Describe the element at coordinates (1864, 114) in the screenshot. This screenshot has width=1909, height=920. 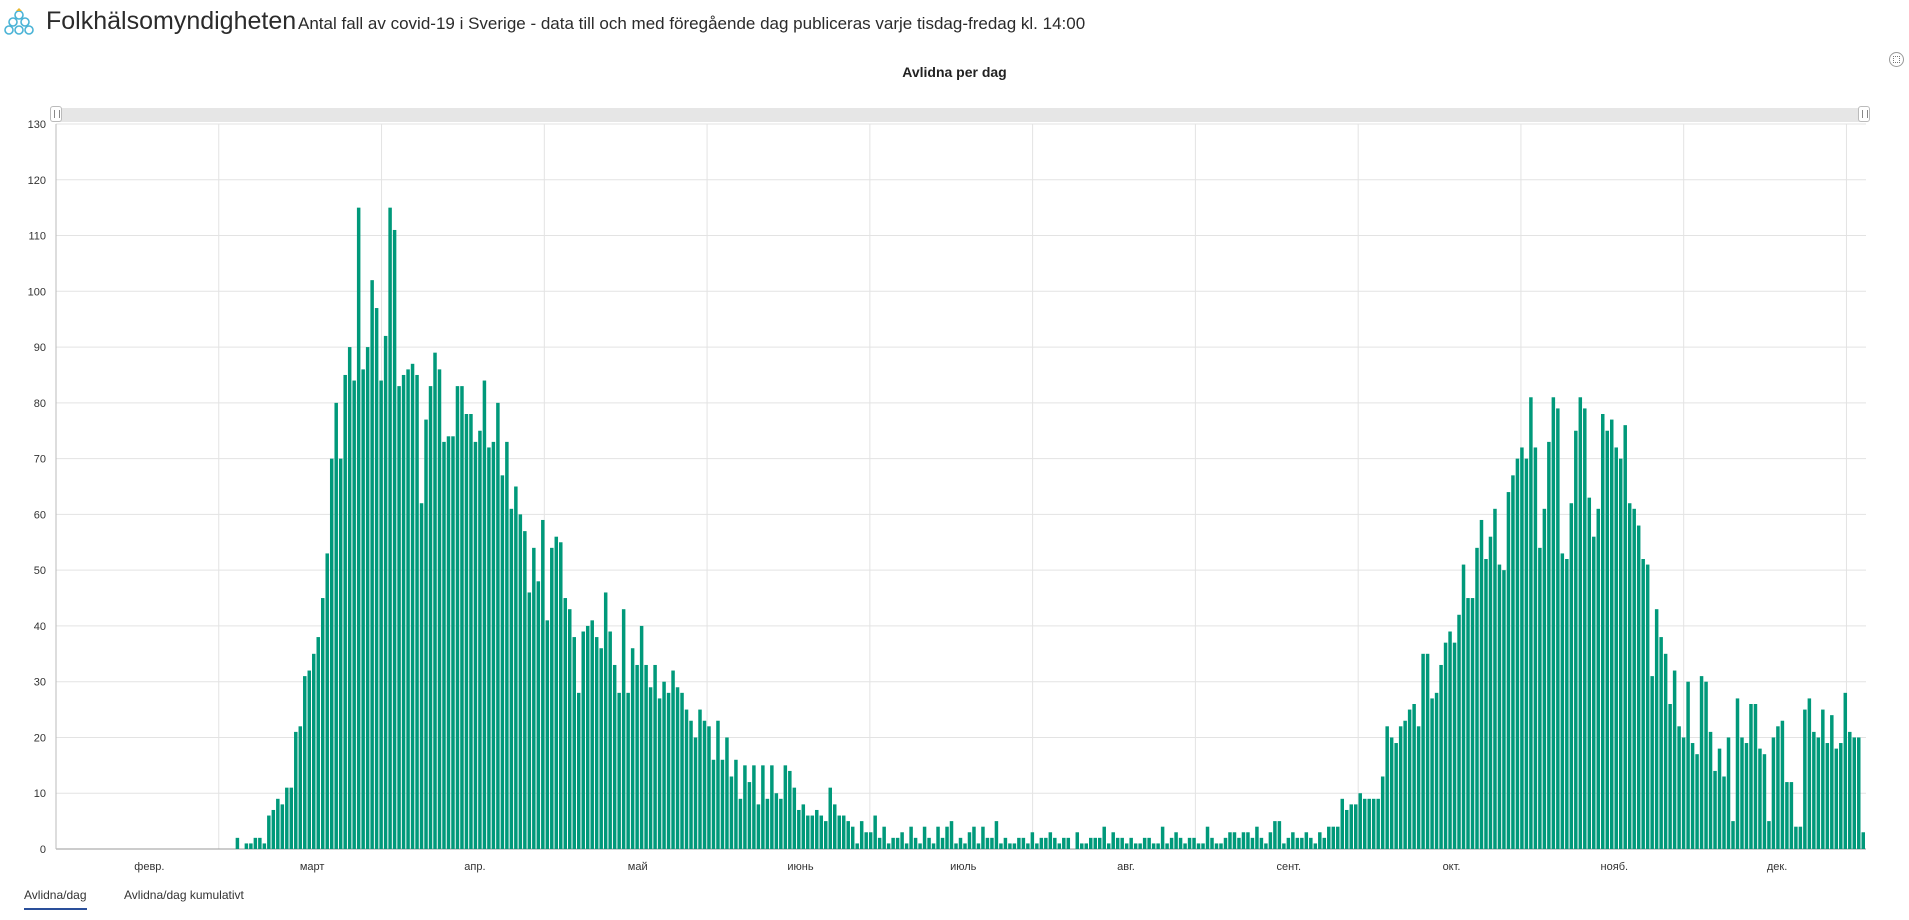
I see `scrollbar-right-grip` at that location.